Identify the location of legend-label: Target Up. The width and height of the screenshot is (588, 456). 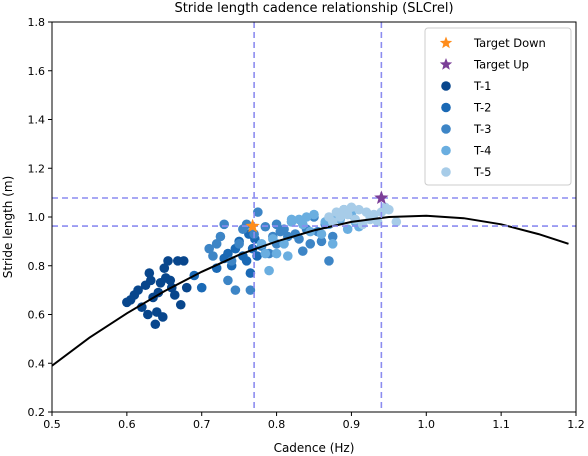
(501, 65).